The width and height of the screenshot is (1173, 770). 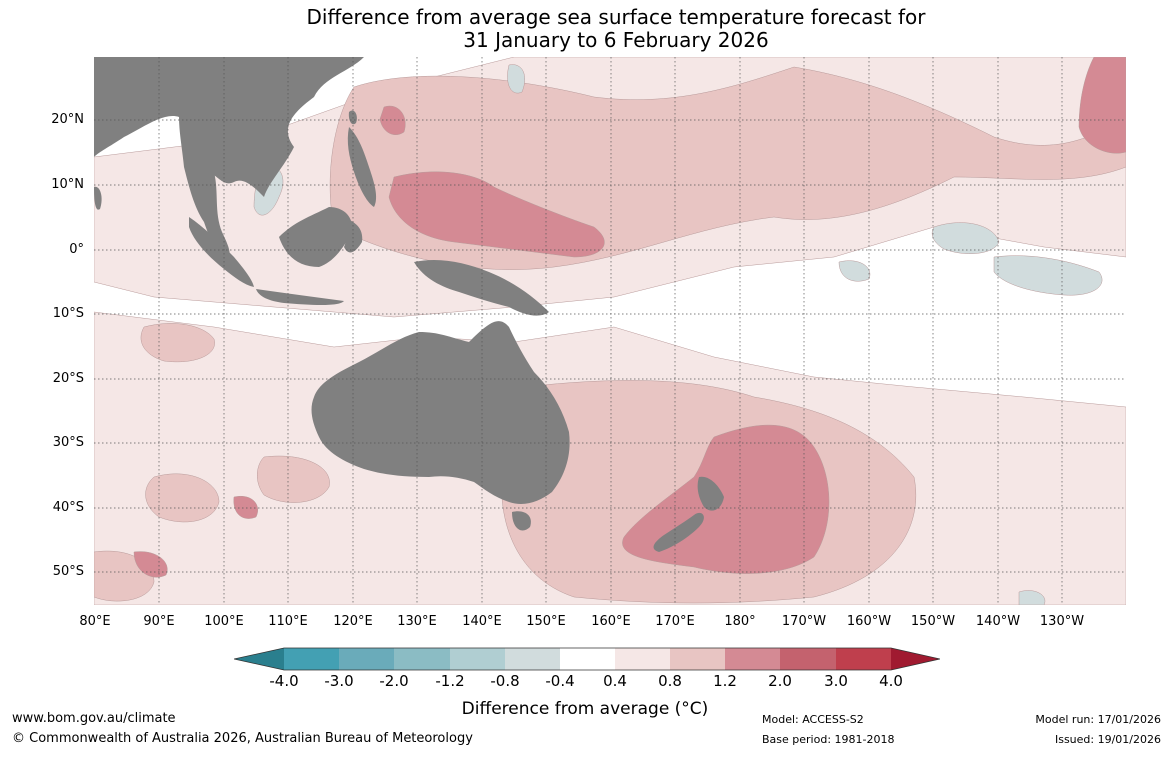 What do you see at coordinates (678, 532) in the screenshot?
I see `new-zealand-south-island` at bounding box center [678, 532].